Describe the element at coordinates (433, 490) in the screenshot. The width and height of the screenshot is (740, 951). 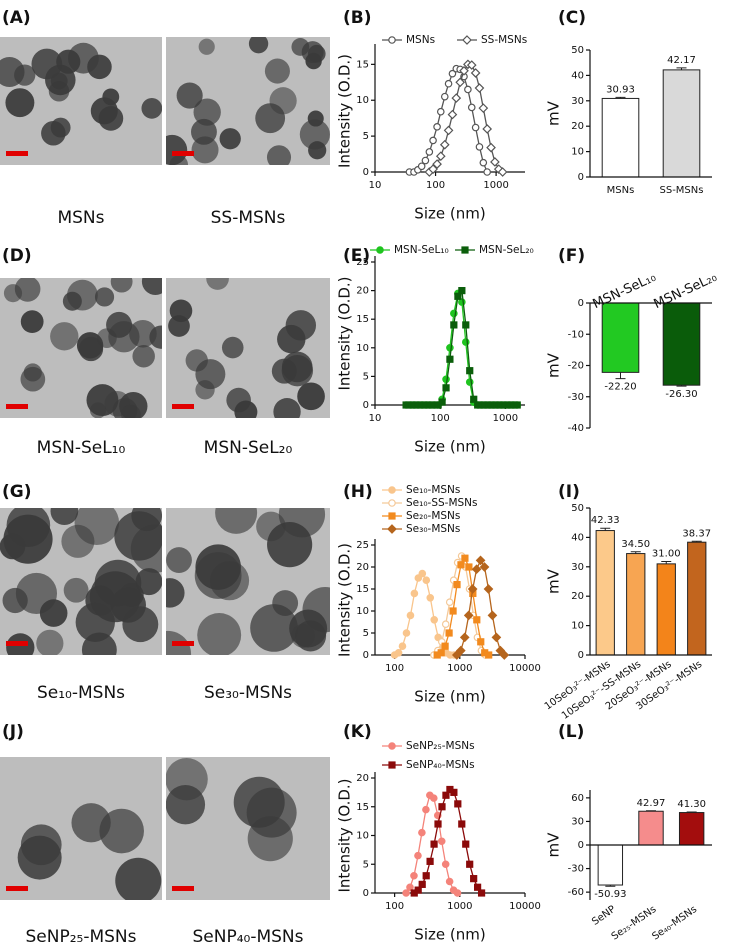
I see `legend-label: Se₁₀-MSNs` at that location.